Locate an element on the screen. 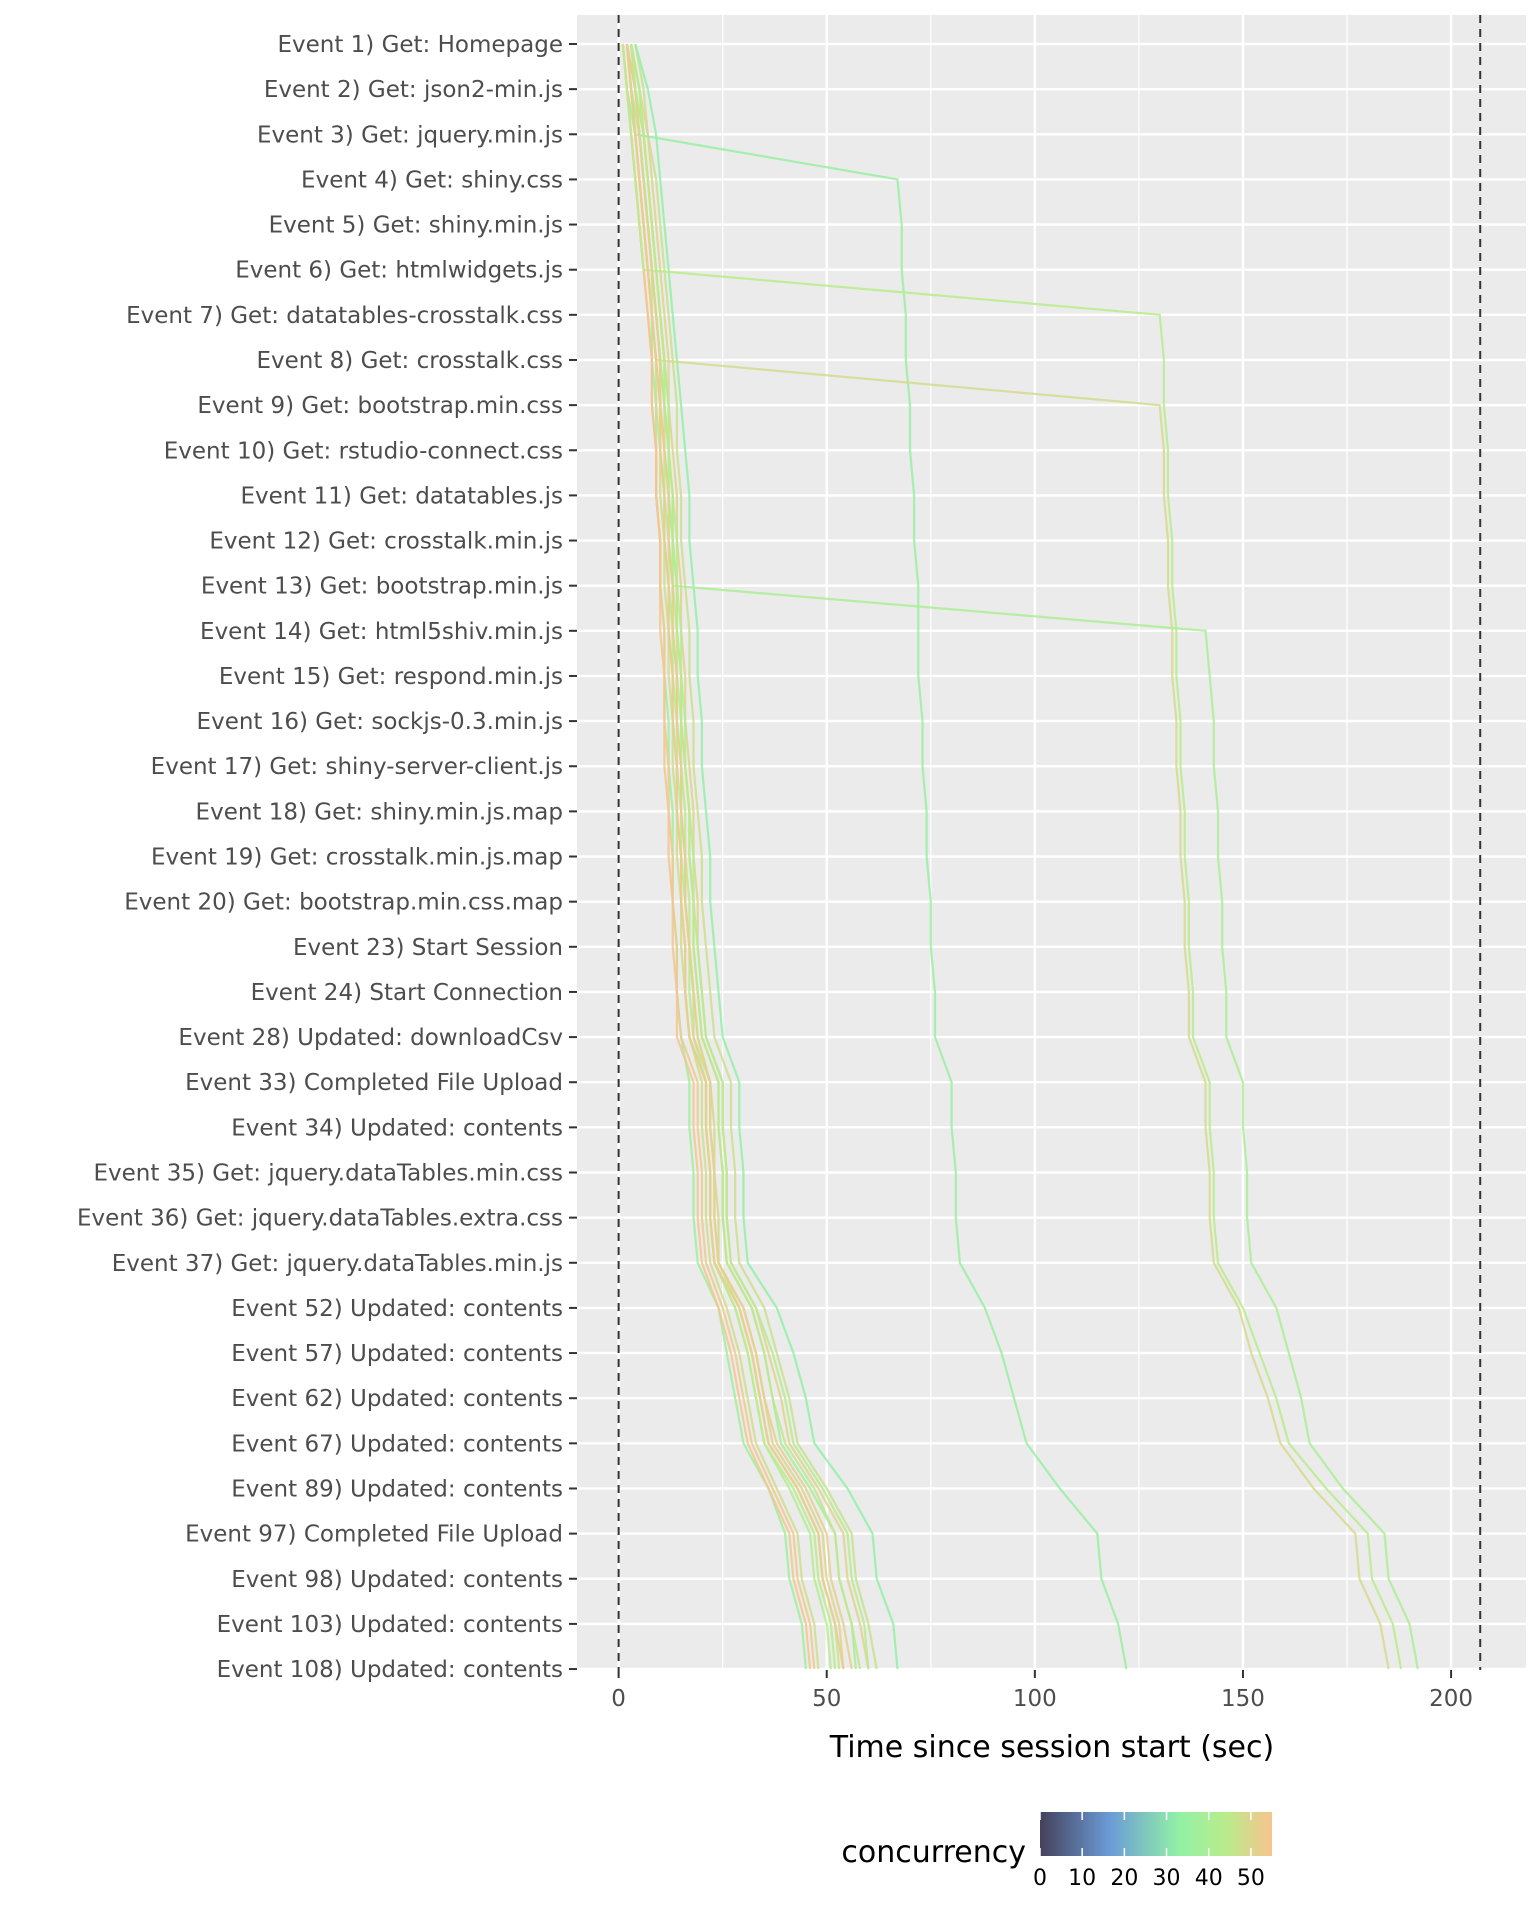 Image resolution: width=1536 pixels, height=1920 pixels. y-tick-label: Event 15) Get: respond.min.js is located at coordinates (391, 677).